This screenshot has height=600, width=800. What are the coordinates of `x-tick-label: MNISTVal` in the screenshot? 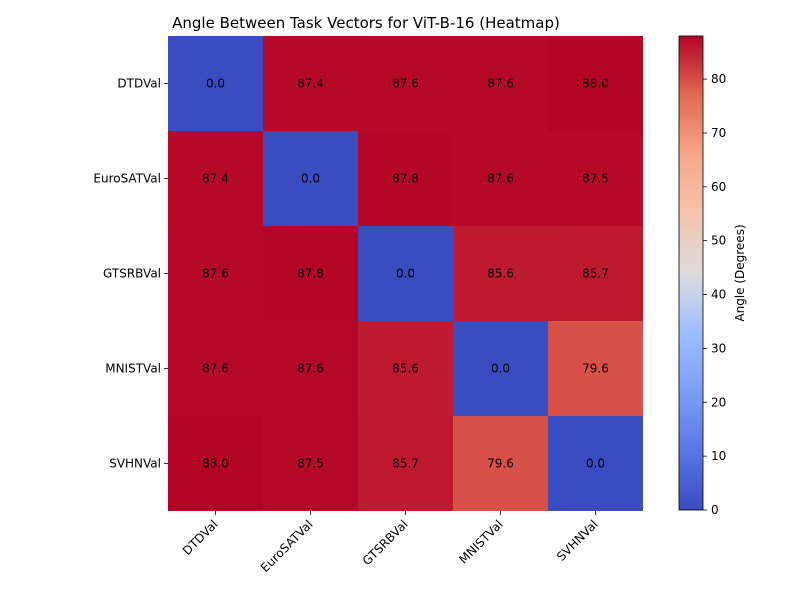 It's located at (480, 541).